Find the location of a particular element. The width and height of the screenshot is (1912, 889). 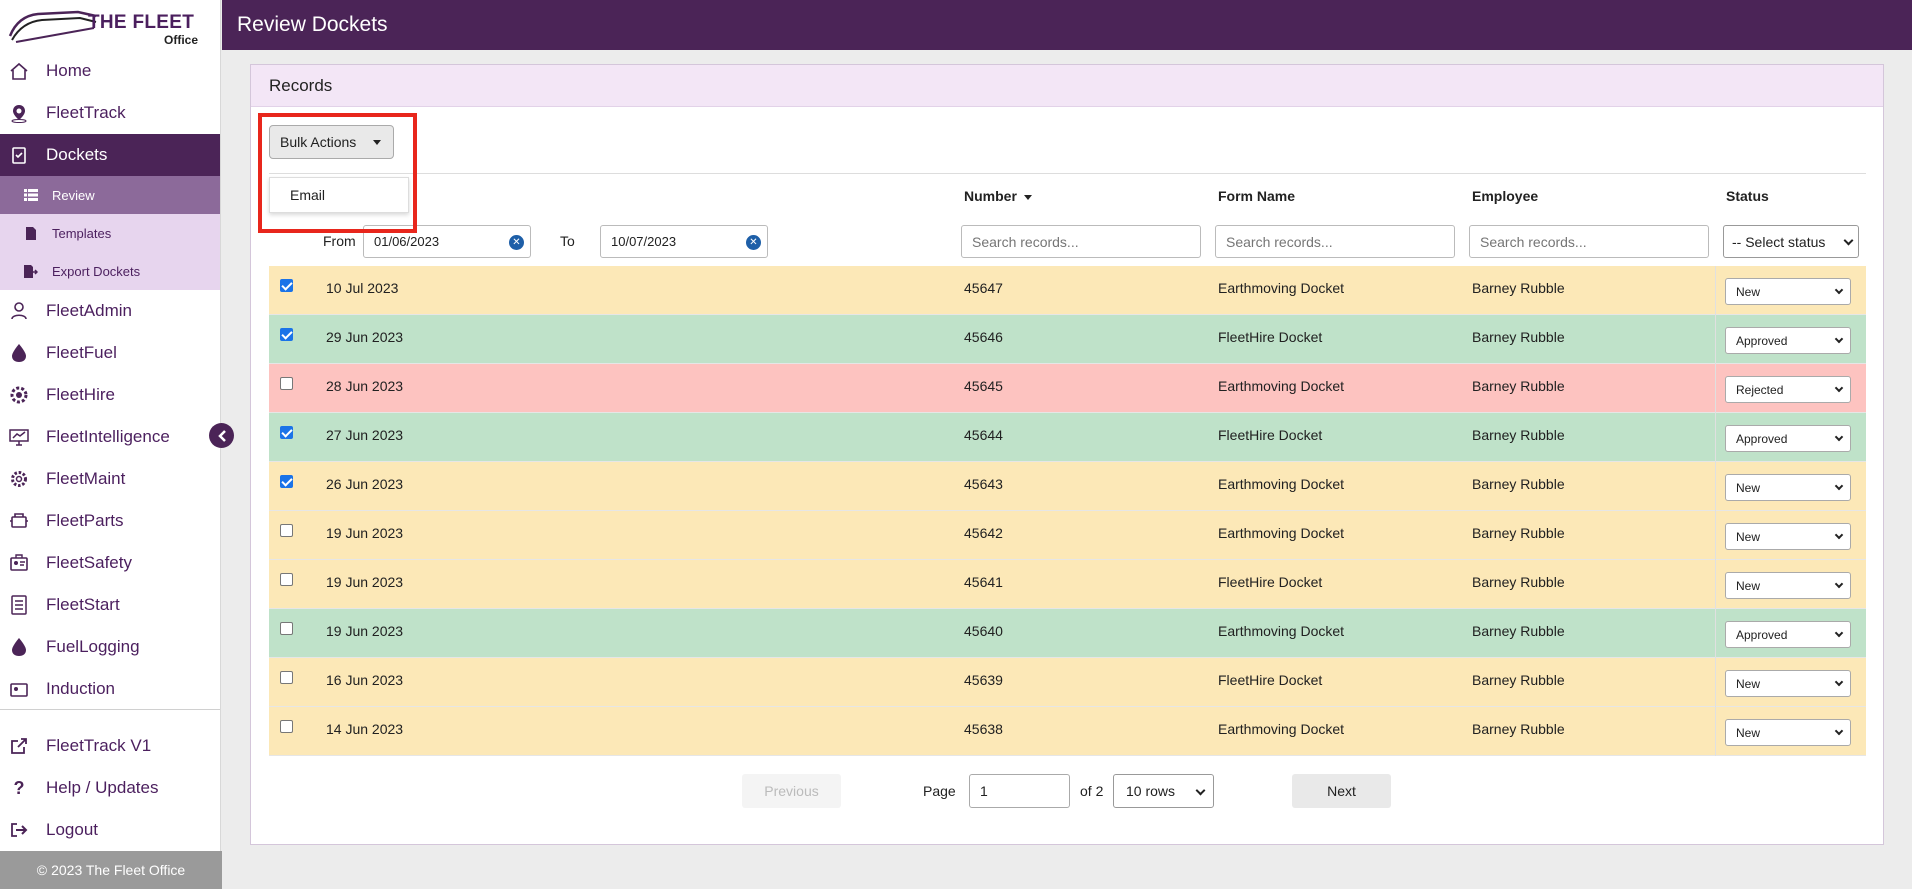

engine-part-icon is located at coordinates (19, 521).